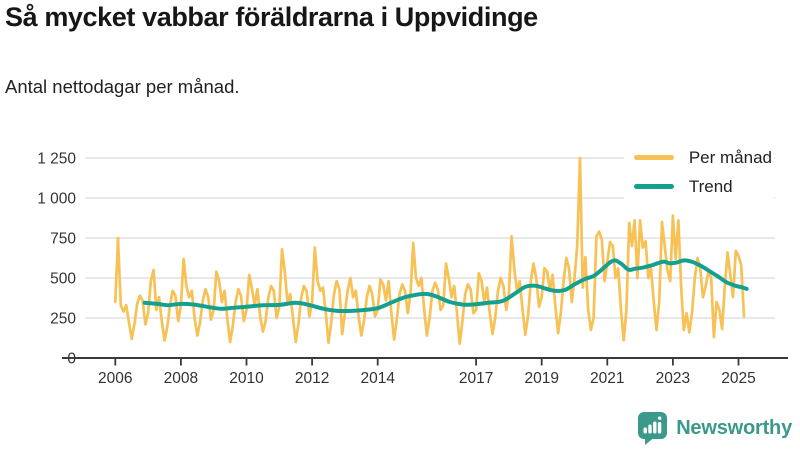 The image size is (800, 450). I want to click on x-tick-label: 2023, so click(673, 378).